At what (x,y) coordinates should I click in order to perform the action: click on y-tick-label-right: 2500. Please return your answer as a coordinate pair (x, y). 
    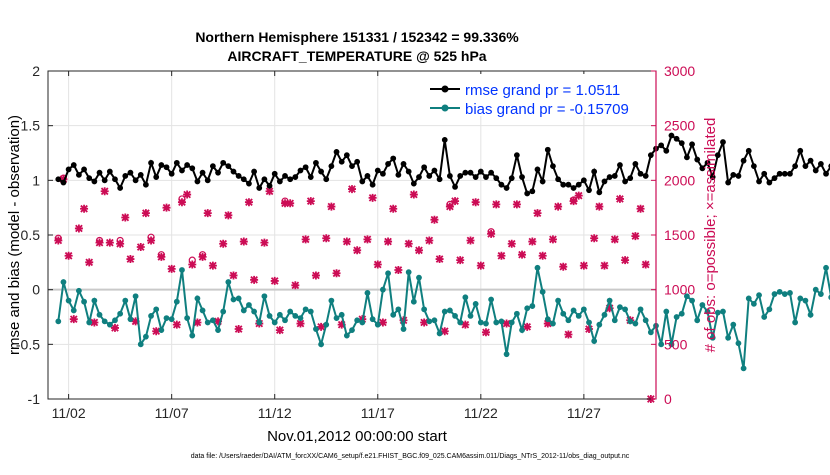
    Looking at the image, I should click on (679, 126).